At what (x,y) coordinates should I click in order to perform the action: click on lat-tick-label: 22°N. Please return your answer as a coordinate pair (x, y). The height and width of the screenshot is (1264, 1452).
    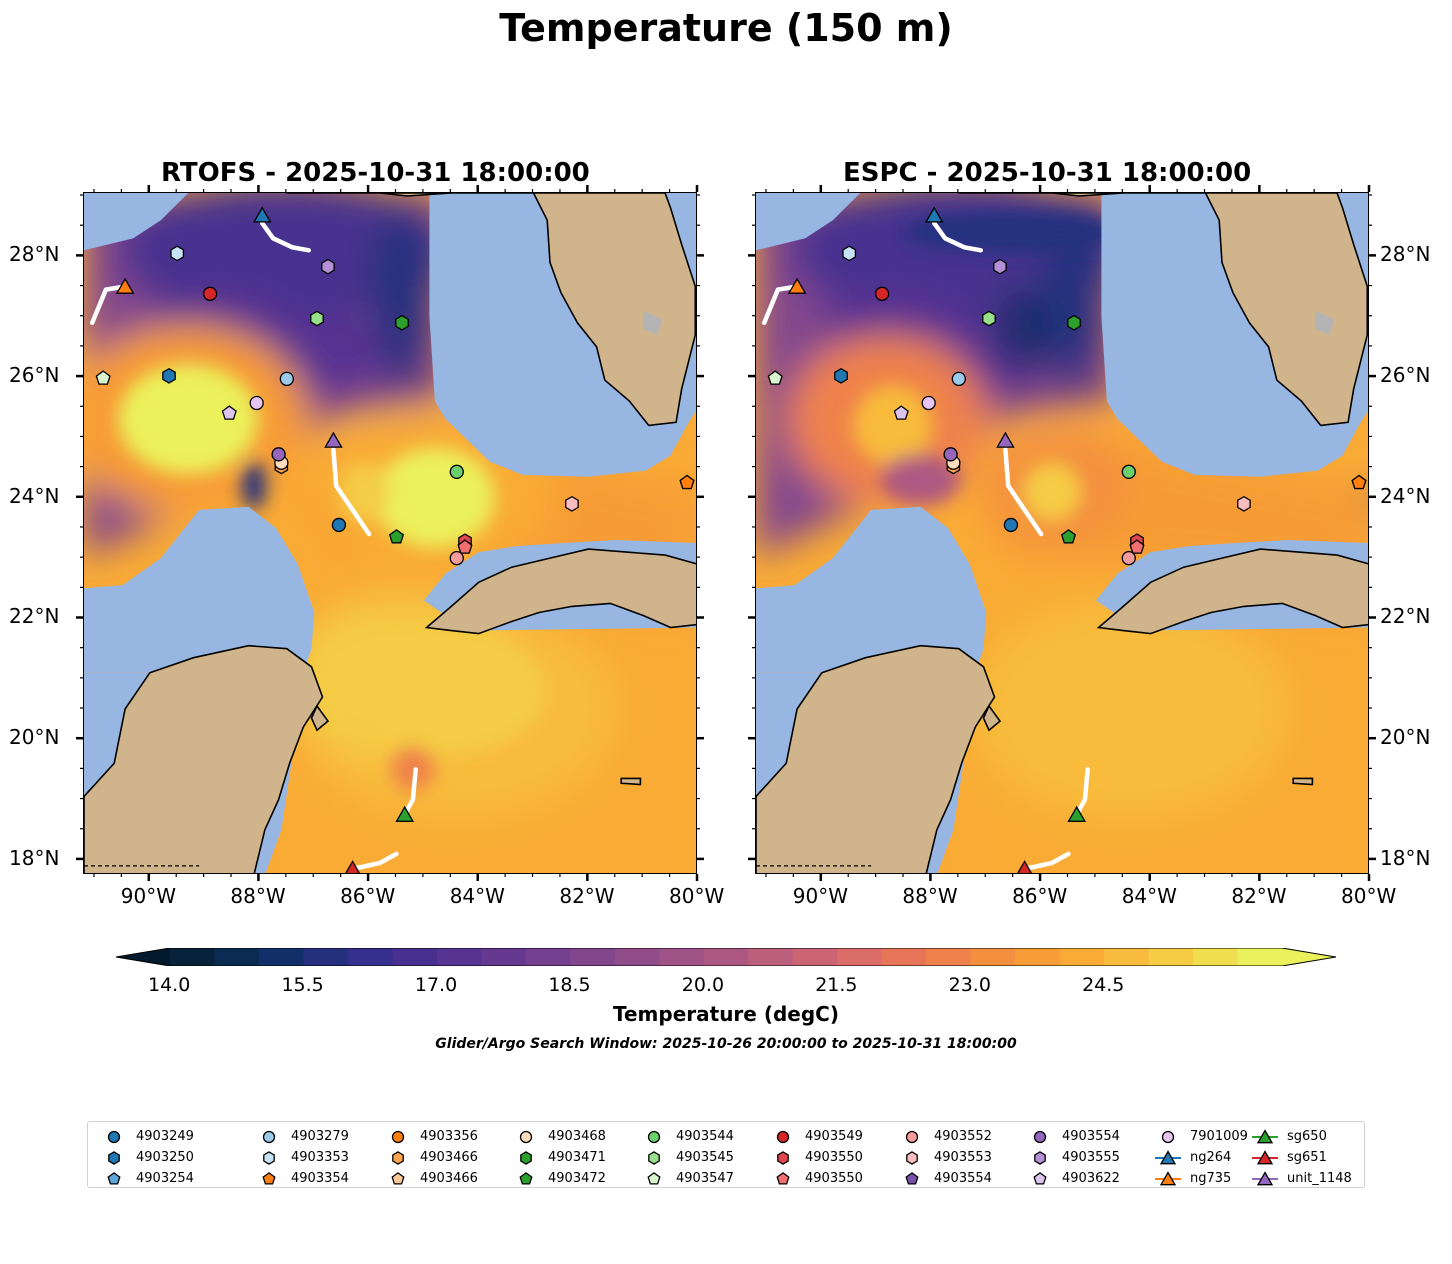
    Looking at the image, I should click on (34, 616).